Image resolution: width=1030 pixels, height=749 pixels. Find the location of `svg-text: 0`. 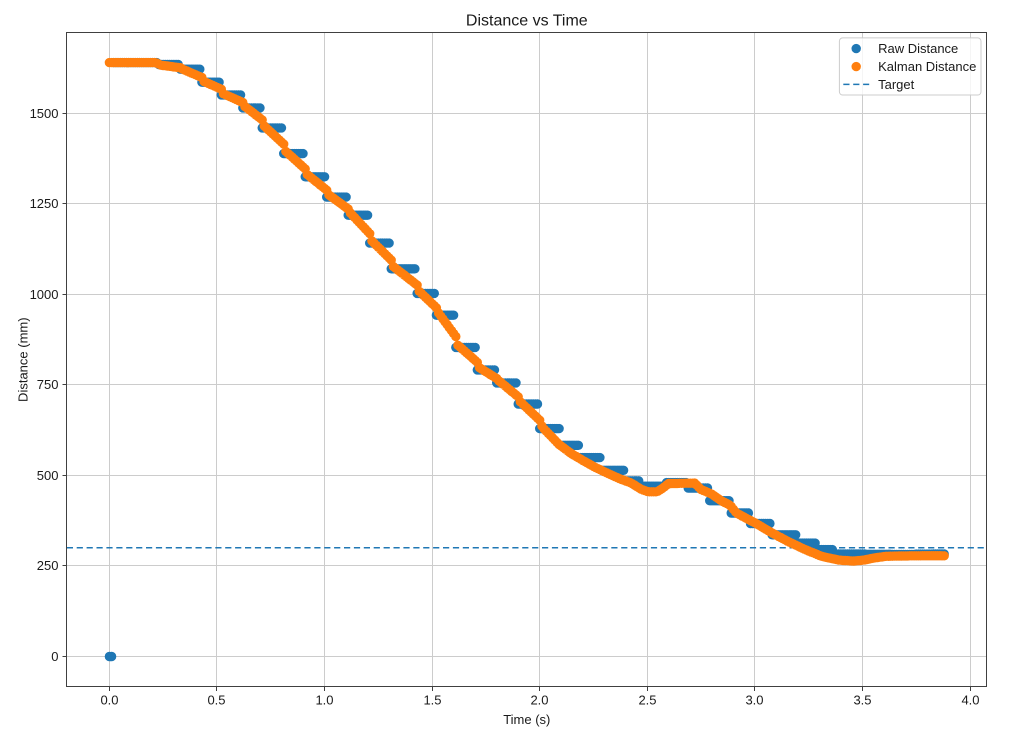

svg-text: 0 is located at coordinates (54, 656).